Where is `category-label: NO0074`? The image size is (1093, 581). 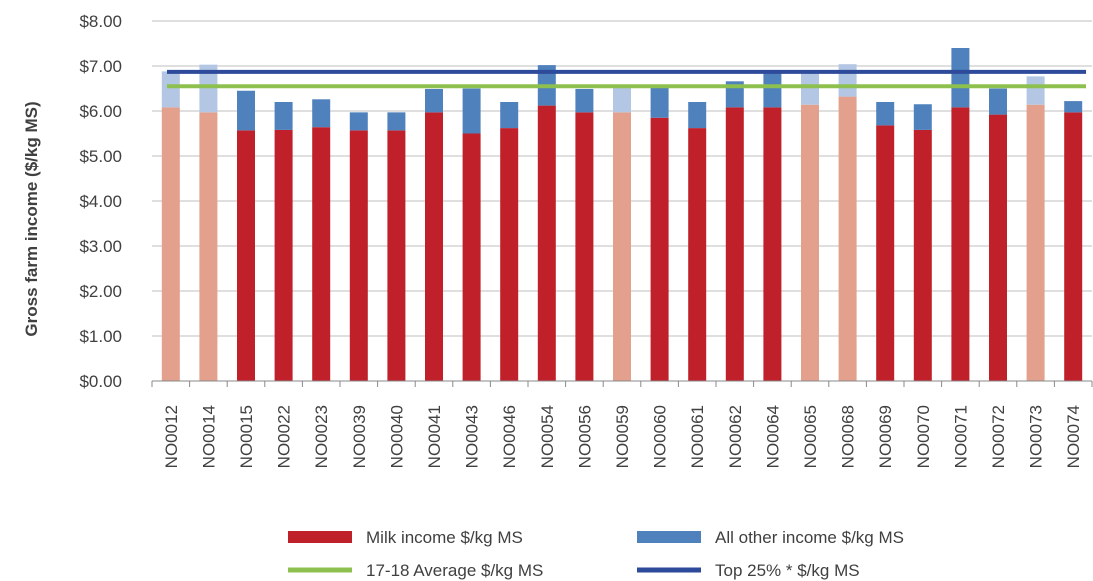 category-label: NO0074 is located at coordinates (1073, 436).